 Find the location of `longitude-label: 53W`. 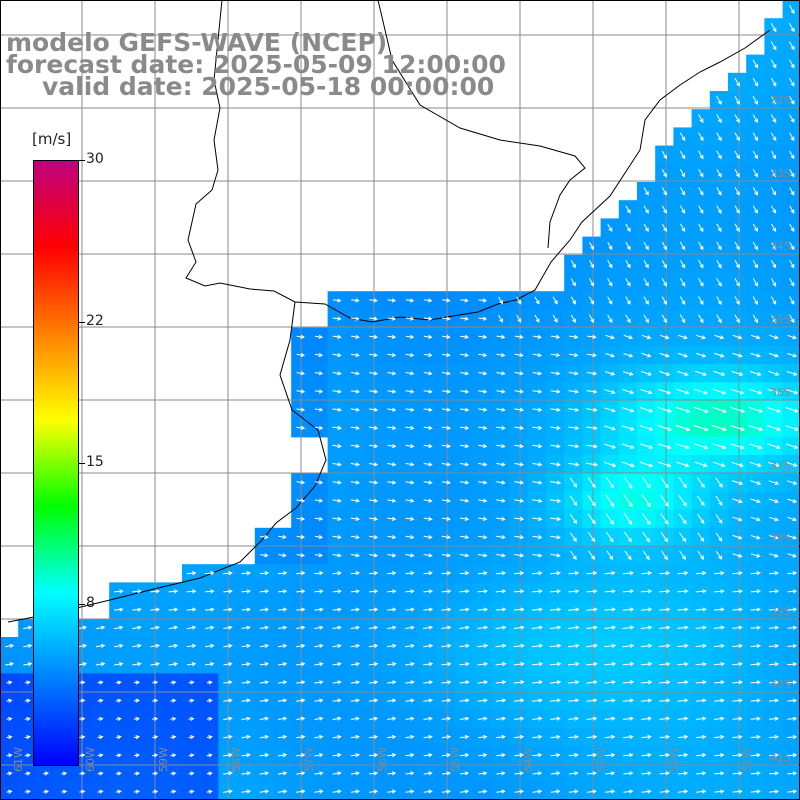

longitude-label: 53W is located at coordinates (601, 759).